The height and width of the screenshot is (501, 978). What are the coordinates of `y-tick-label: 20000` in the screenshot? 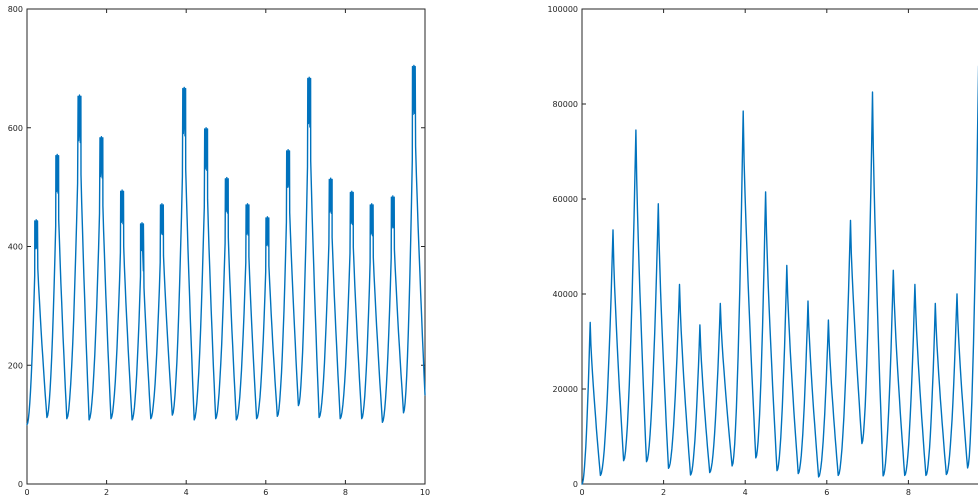 It's located at (565, 389).